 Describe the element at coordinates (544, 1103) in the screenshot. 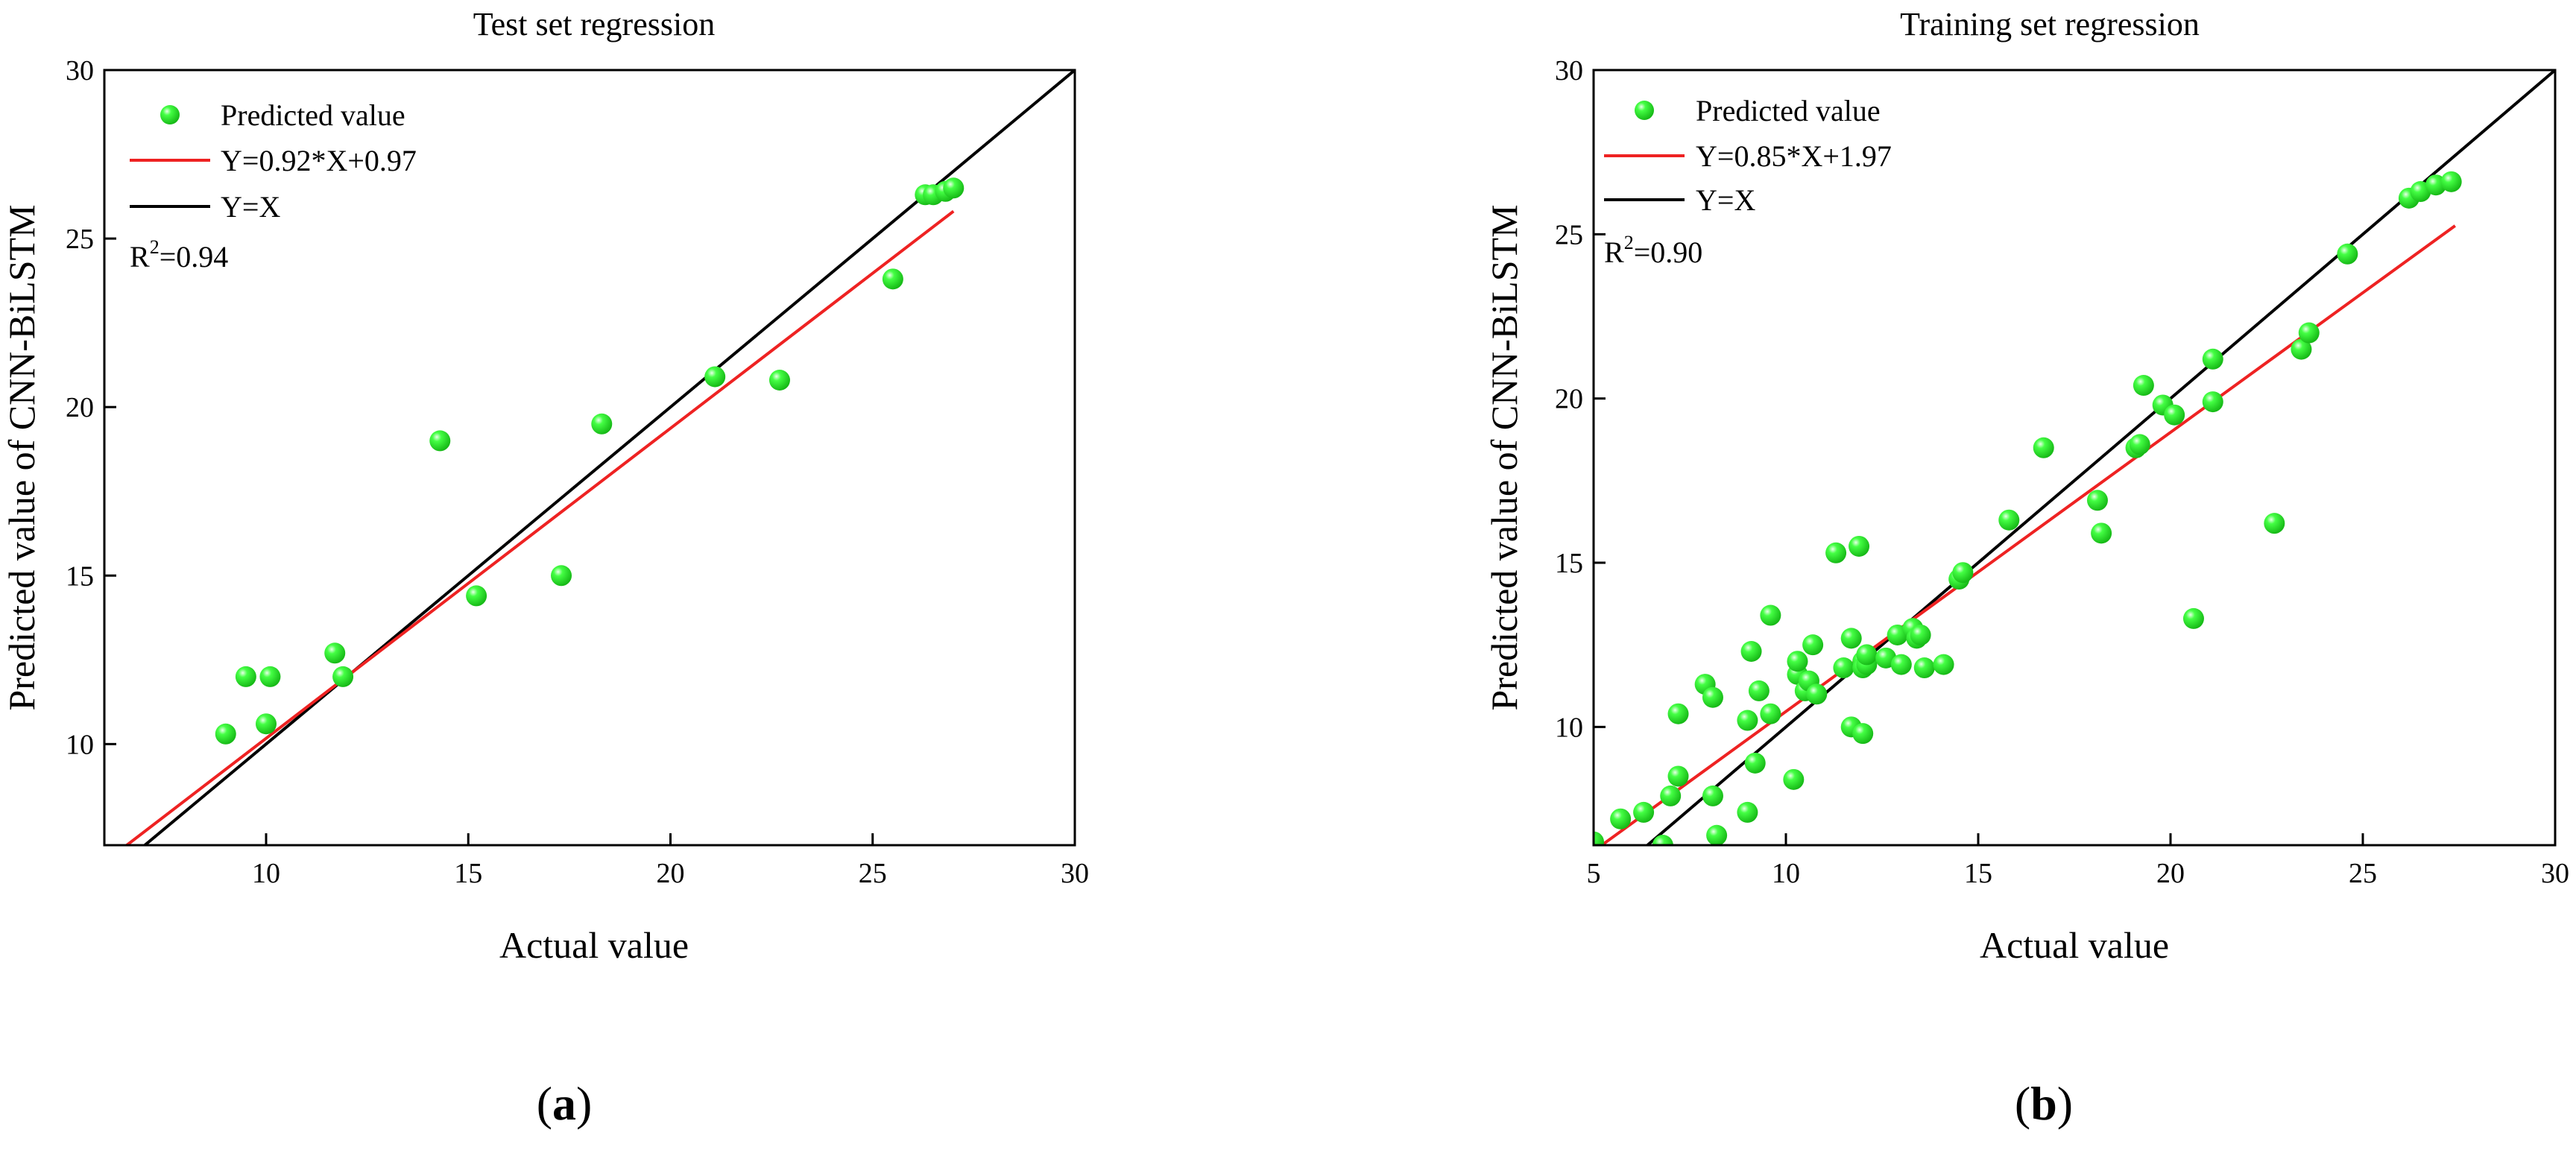

I see `subfigure-a-open: (` at that location.